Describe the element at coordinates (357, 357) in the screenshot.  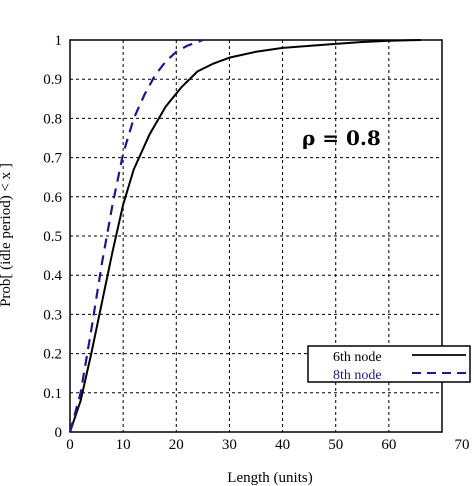
I see `legend-label-6th-node: 6th node` at that location.